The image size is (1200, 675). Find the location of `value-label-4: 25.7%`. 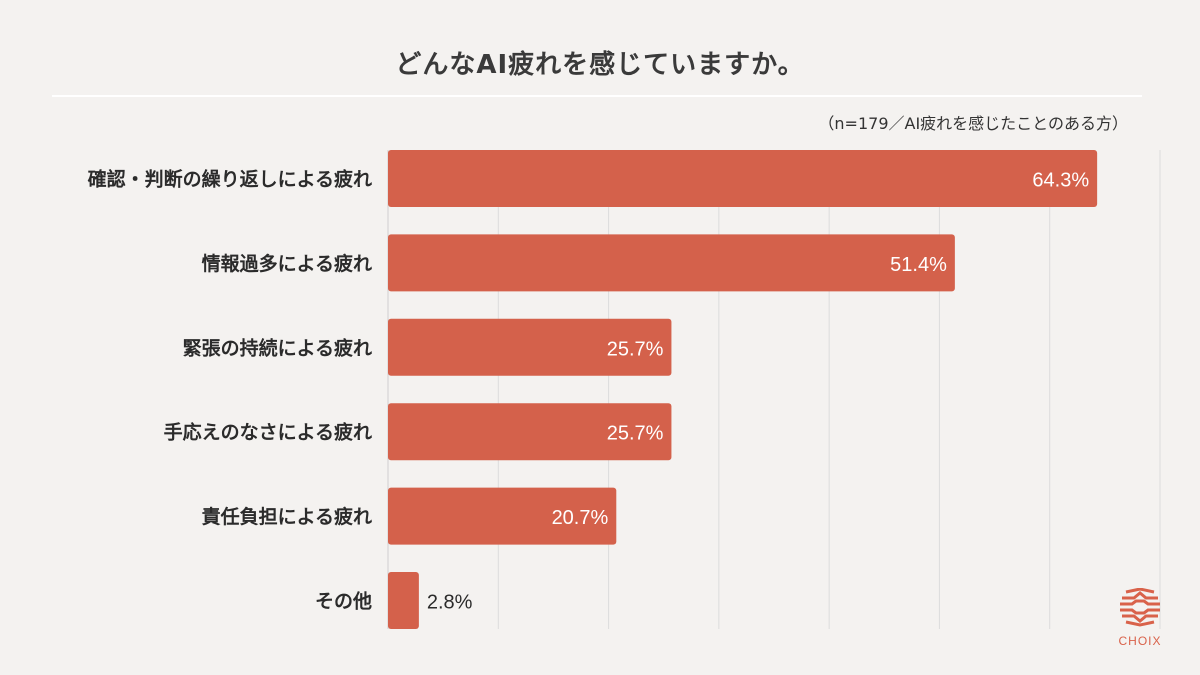

value-label-4: 25.7% is located at coordinates (635, 434).